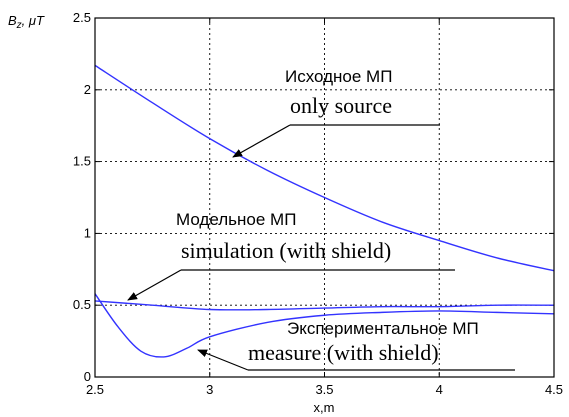  Describe the element at coordinates (554, 389) in the screenshot. I see `x-tick-label: 4.5` at that location.